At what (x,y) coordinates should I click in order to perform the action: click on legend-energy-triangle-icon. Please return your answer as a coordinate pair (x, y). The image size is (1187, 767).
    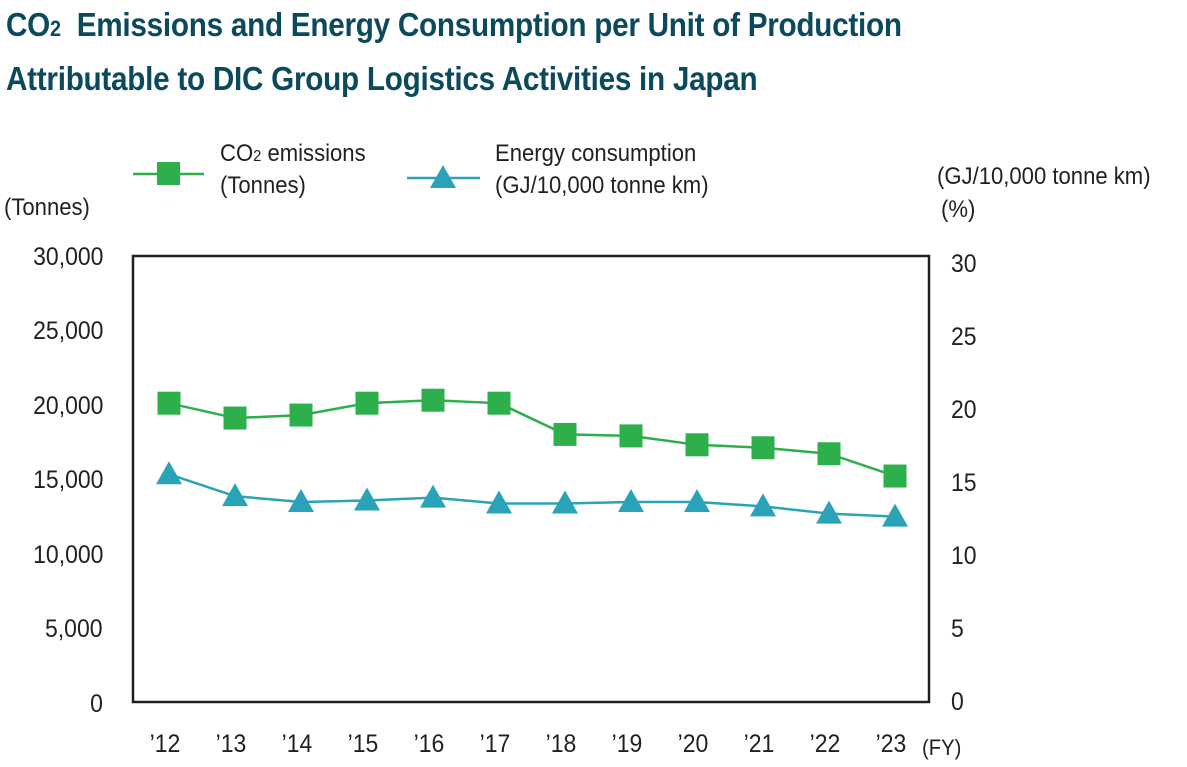
    Looking at the image, I should click on (443, 176).